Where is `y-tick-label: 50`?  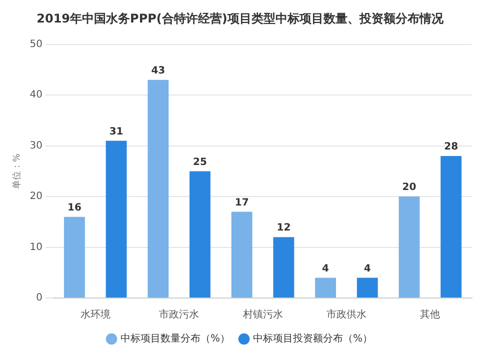
y-tick-label: 50 is located at coordinates (36, 44).